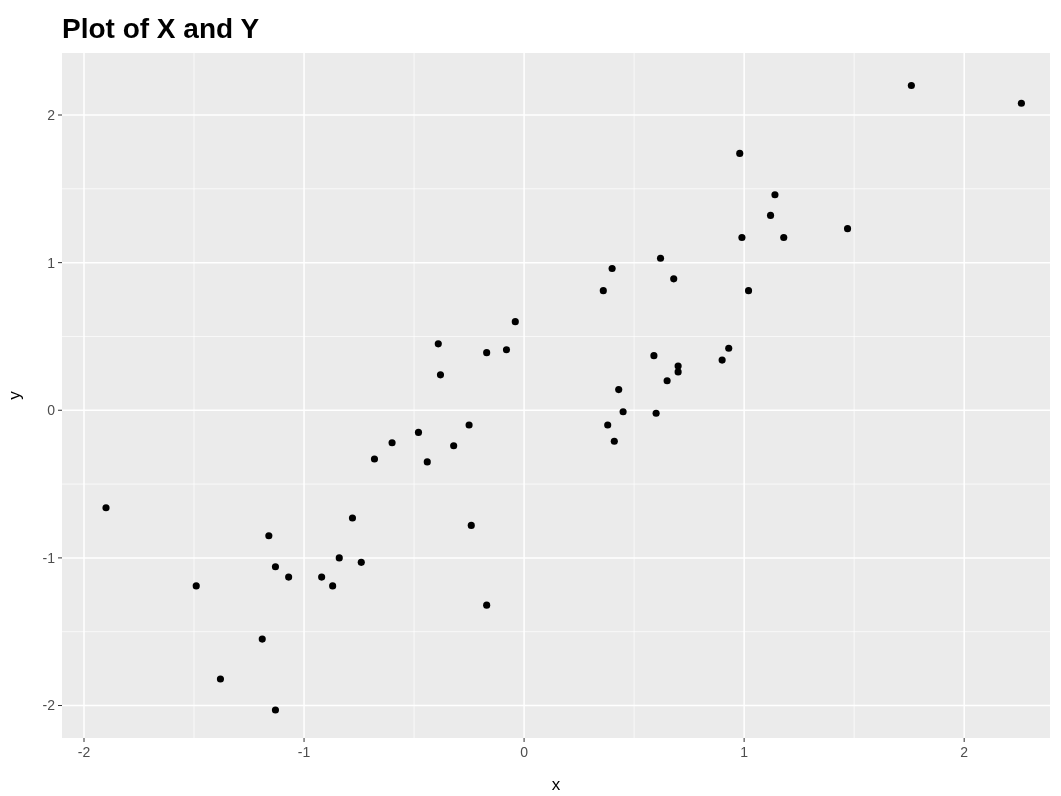 This screenshot has width=1061, height=796. Describe the element at coordinates (964, 752) in the screenshot. I see `x-tick-label: 2` at that location.